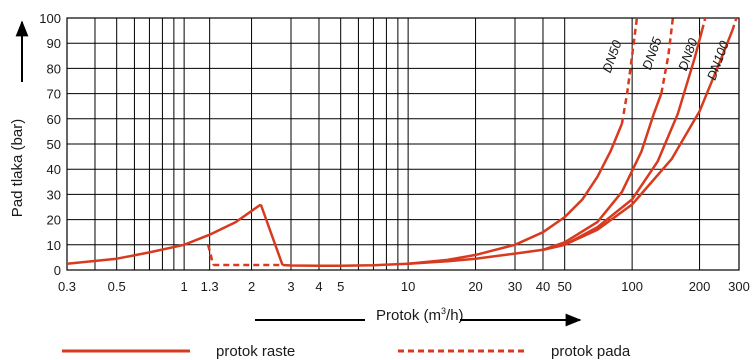 This screenshot has height=360, width=755. I want to click on y-tick-labels: 0 10 20 30 40 50 60 70 80 90 100, so click(50, 144).